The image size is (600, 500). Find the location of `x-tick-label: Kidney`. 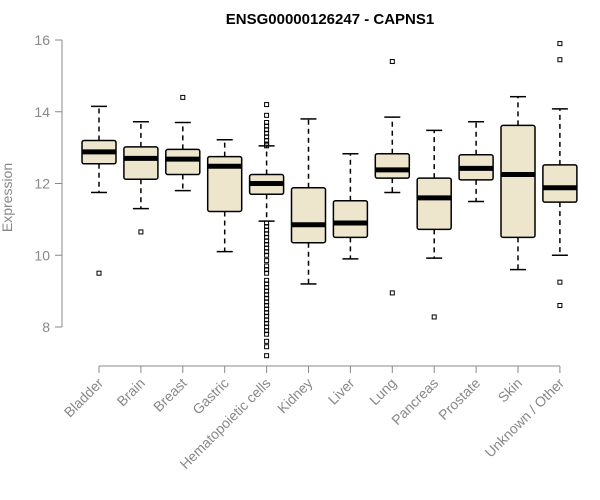

x-tick-label: Kidney is located at coordinates (295, 396).